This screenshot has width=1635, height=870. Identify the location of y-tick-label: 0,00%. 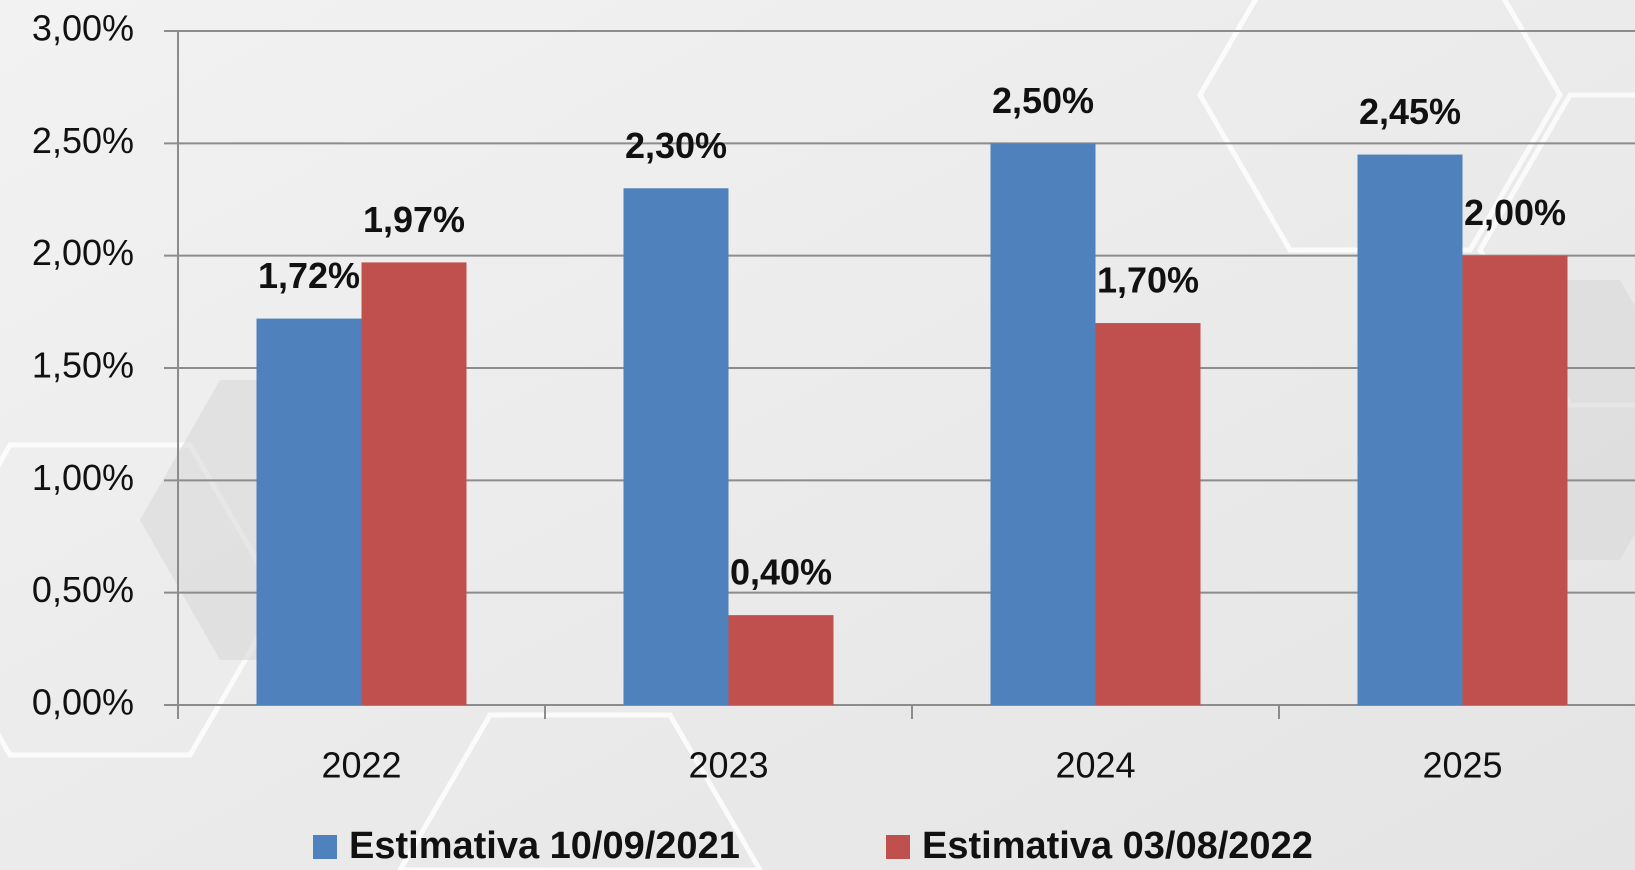
(83, 702).